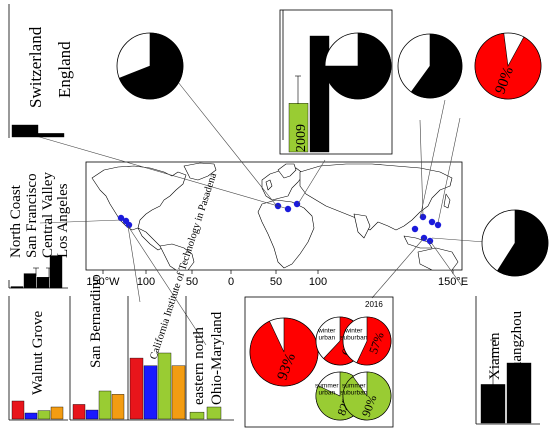  I want to click on map-tick-label-6: 150°E, so click(453, 282).